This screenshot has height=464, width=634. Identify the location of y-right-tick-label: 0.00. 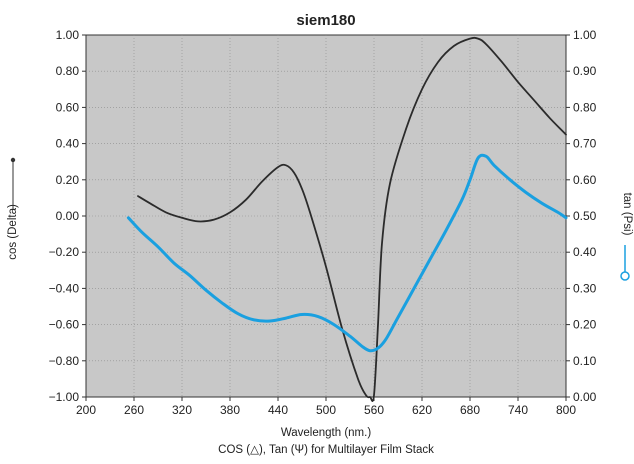
(585, 397).